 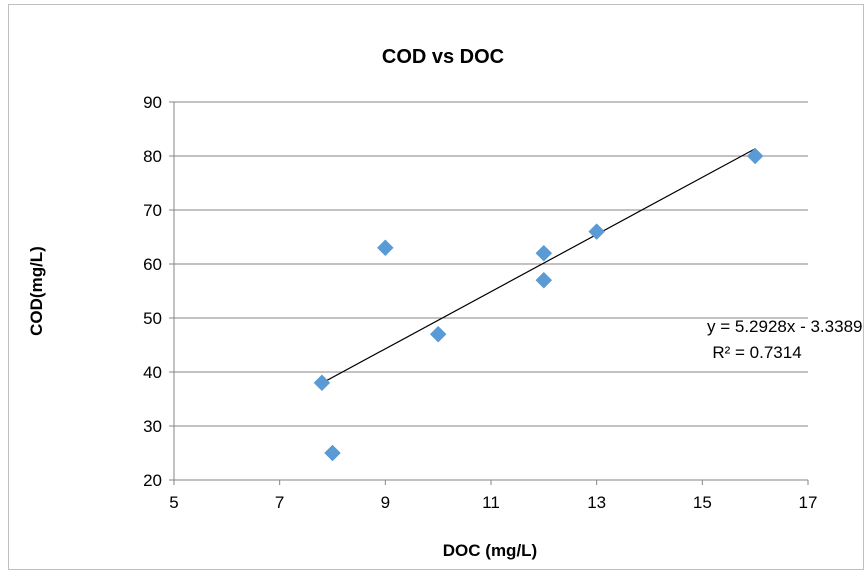 I want to click on chart-title: COD vs DOC, so click(x=443, y=57).